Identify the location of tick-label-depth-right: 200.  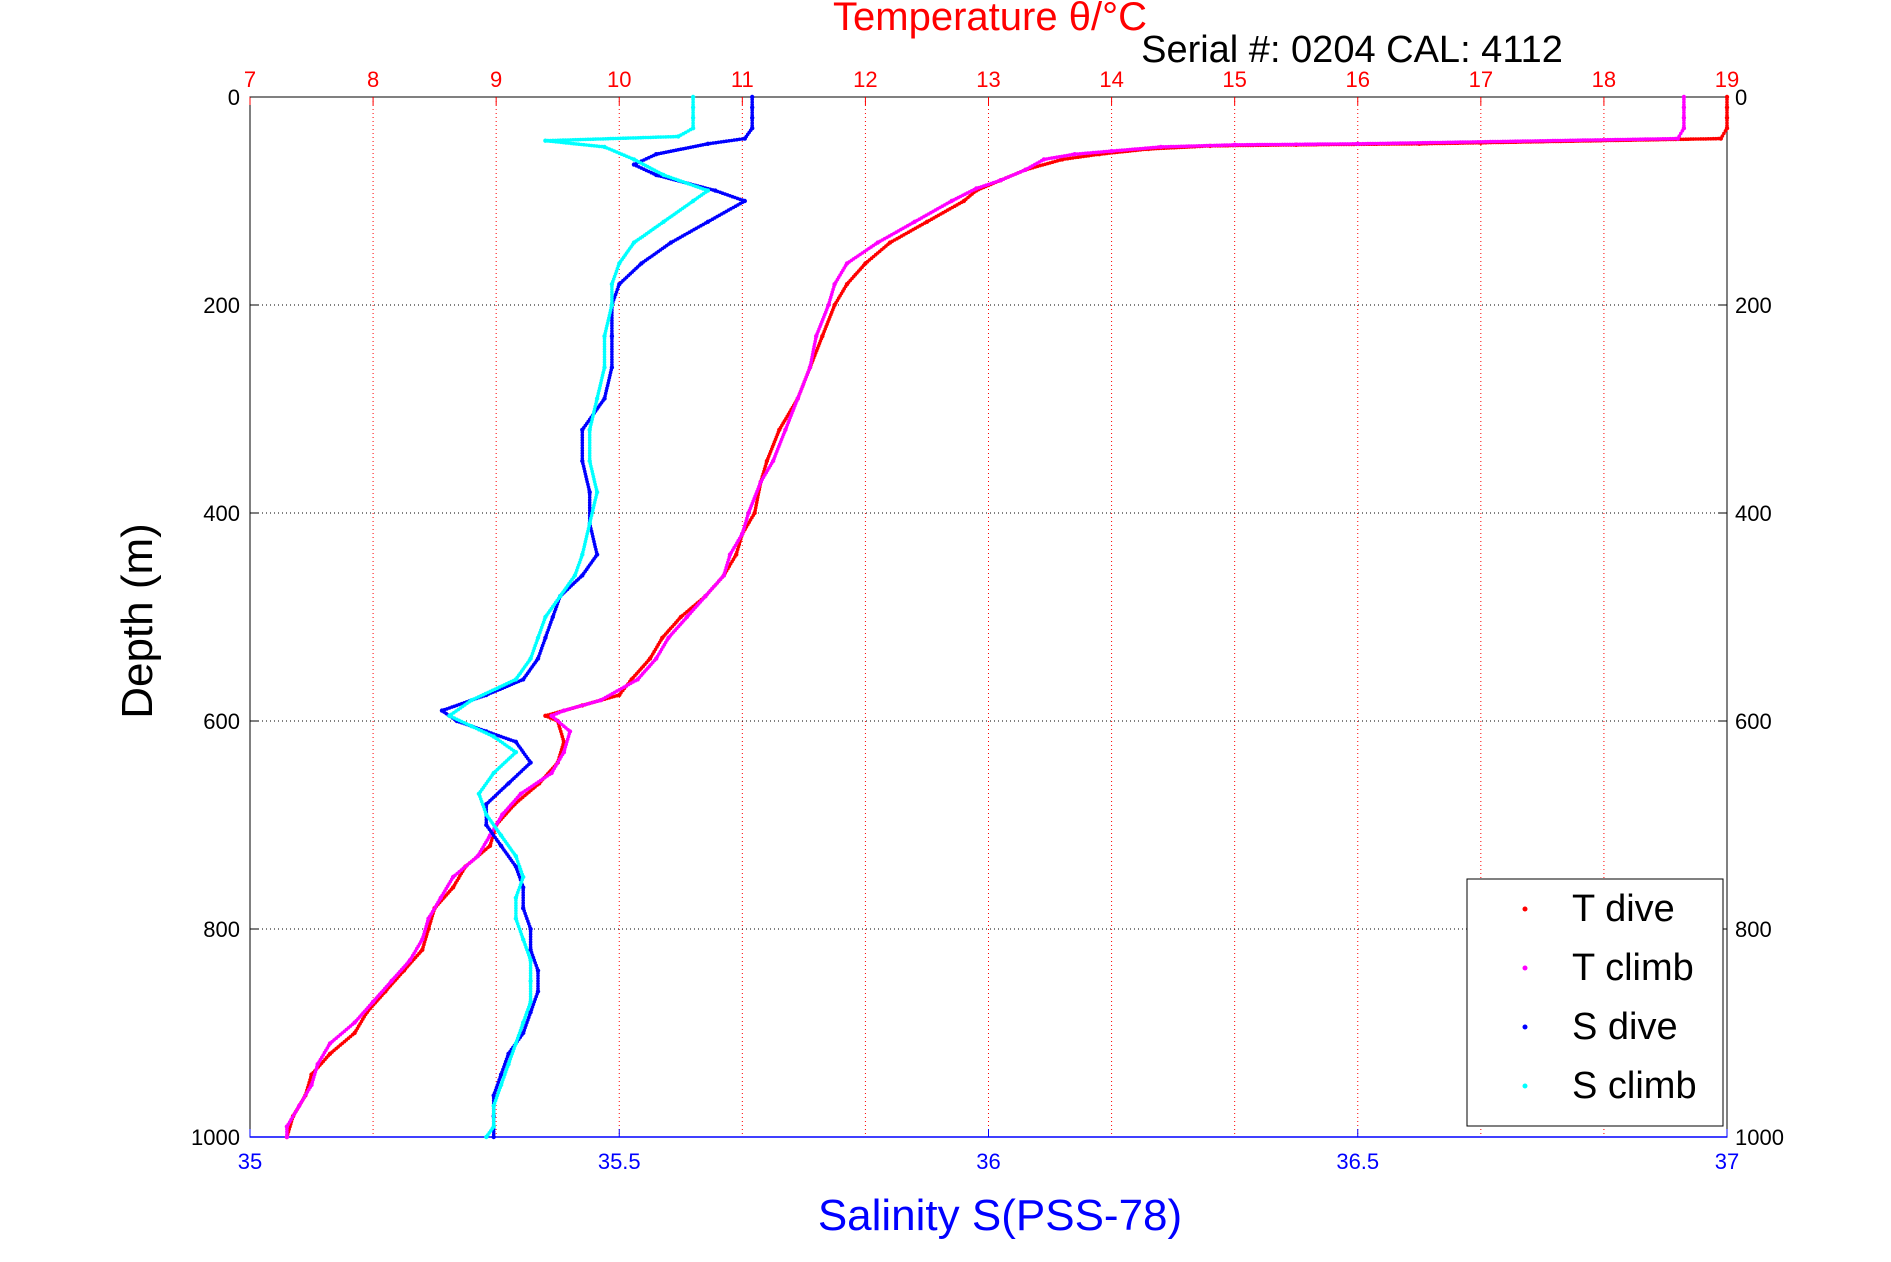
(1753, 305).